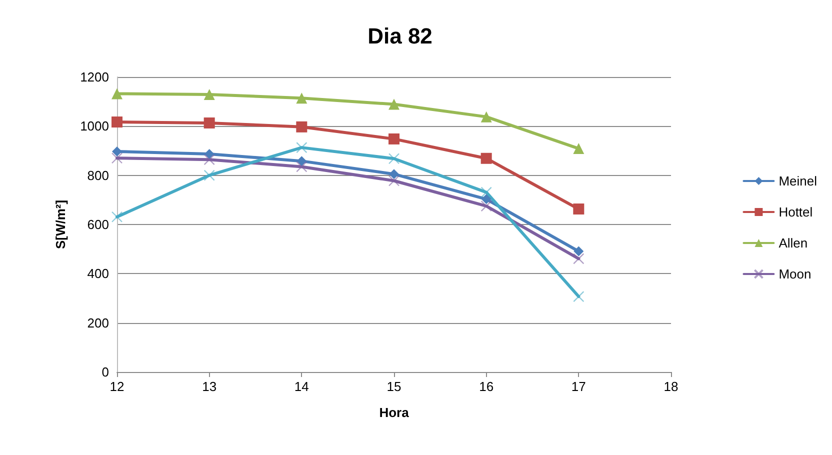  I want to click on y-tick-label: 400, so click(98, 274).